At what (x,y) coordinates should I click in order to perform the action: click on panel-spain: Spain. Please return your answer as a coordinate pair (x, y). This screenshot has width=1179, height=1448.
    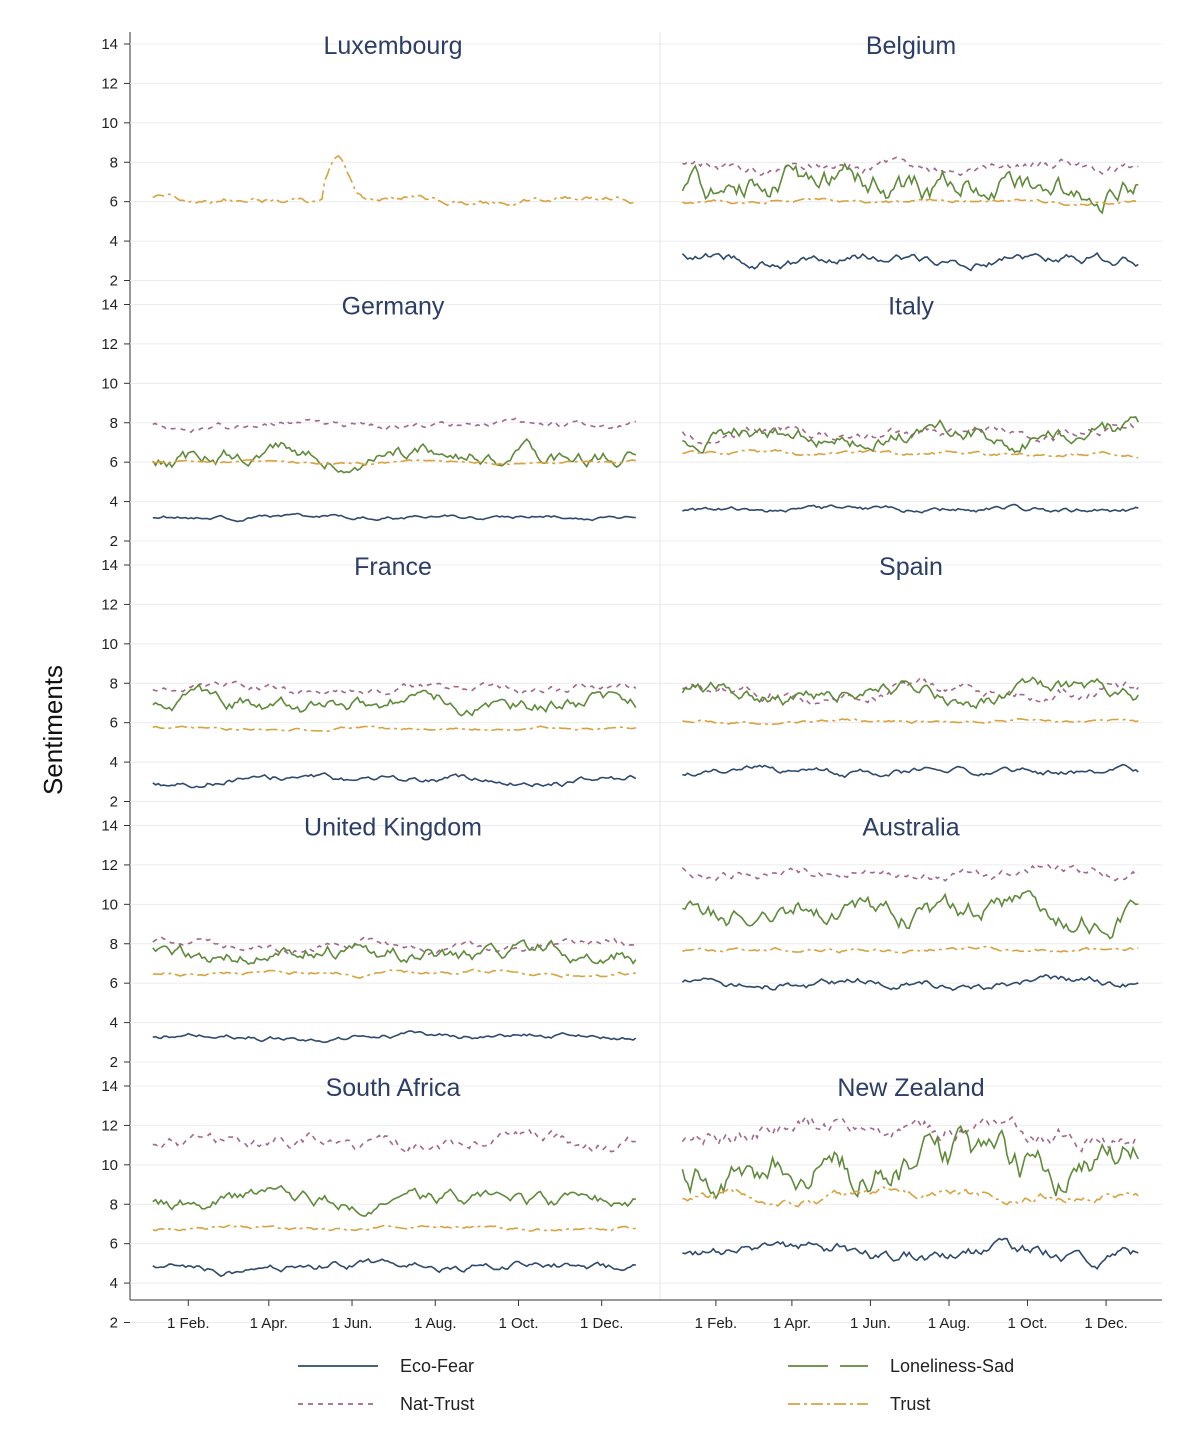
    Looking at the image, I should click on (910, 666).